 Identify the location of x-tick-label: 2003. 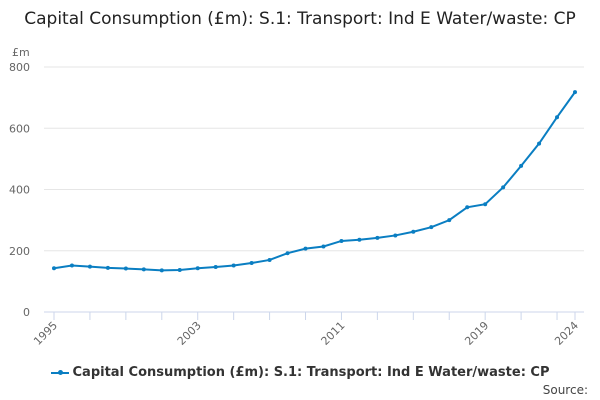
(189, 333).